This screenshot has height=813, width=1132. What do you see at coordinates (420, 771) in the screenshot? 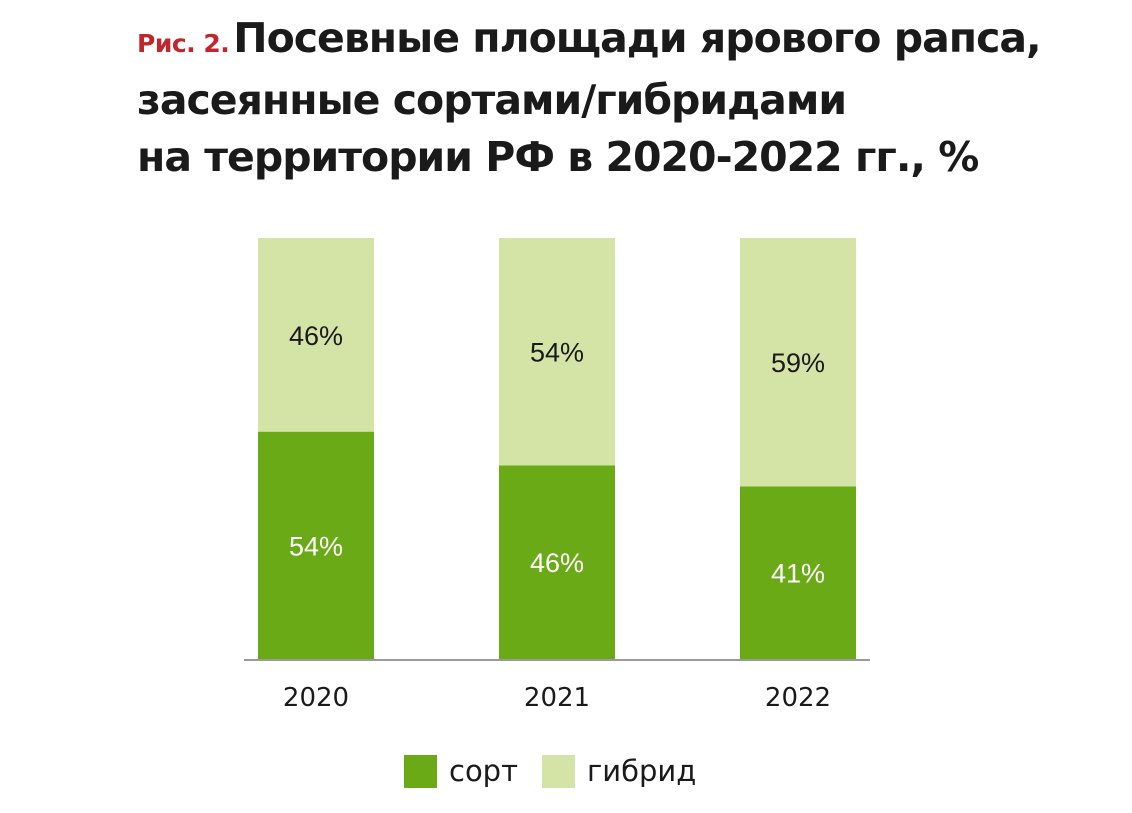
I see `legend-swatch-sort` at bounding box center [420, 771].